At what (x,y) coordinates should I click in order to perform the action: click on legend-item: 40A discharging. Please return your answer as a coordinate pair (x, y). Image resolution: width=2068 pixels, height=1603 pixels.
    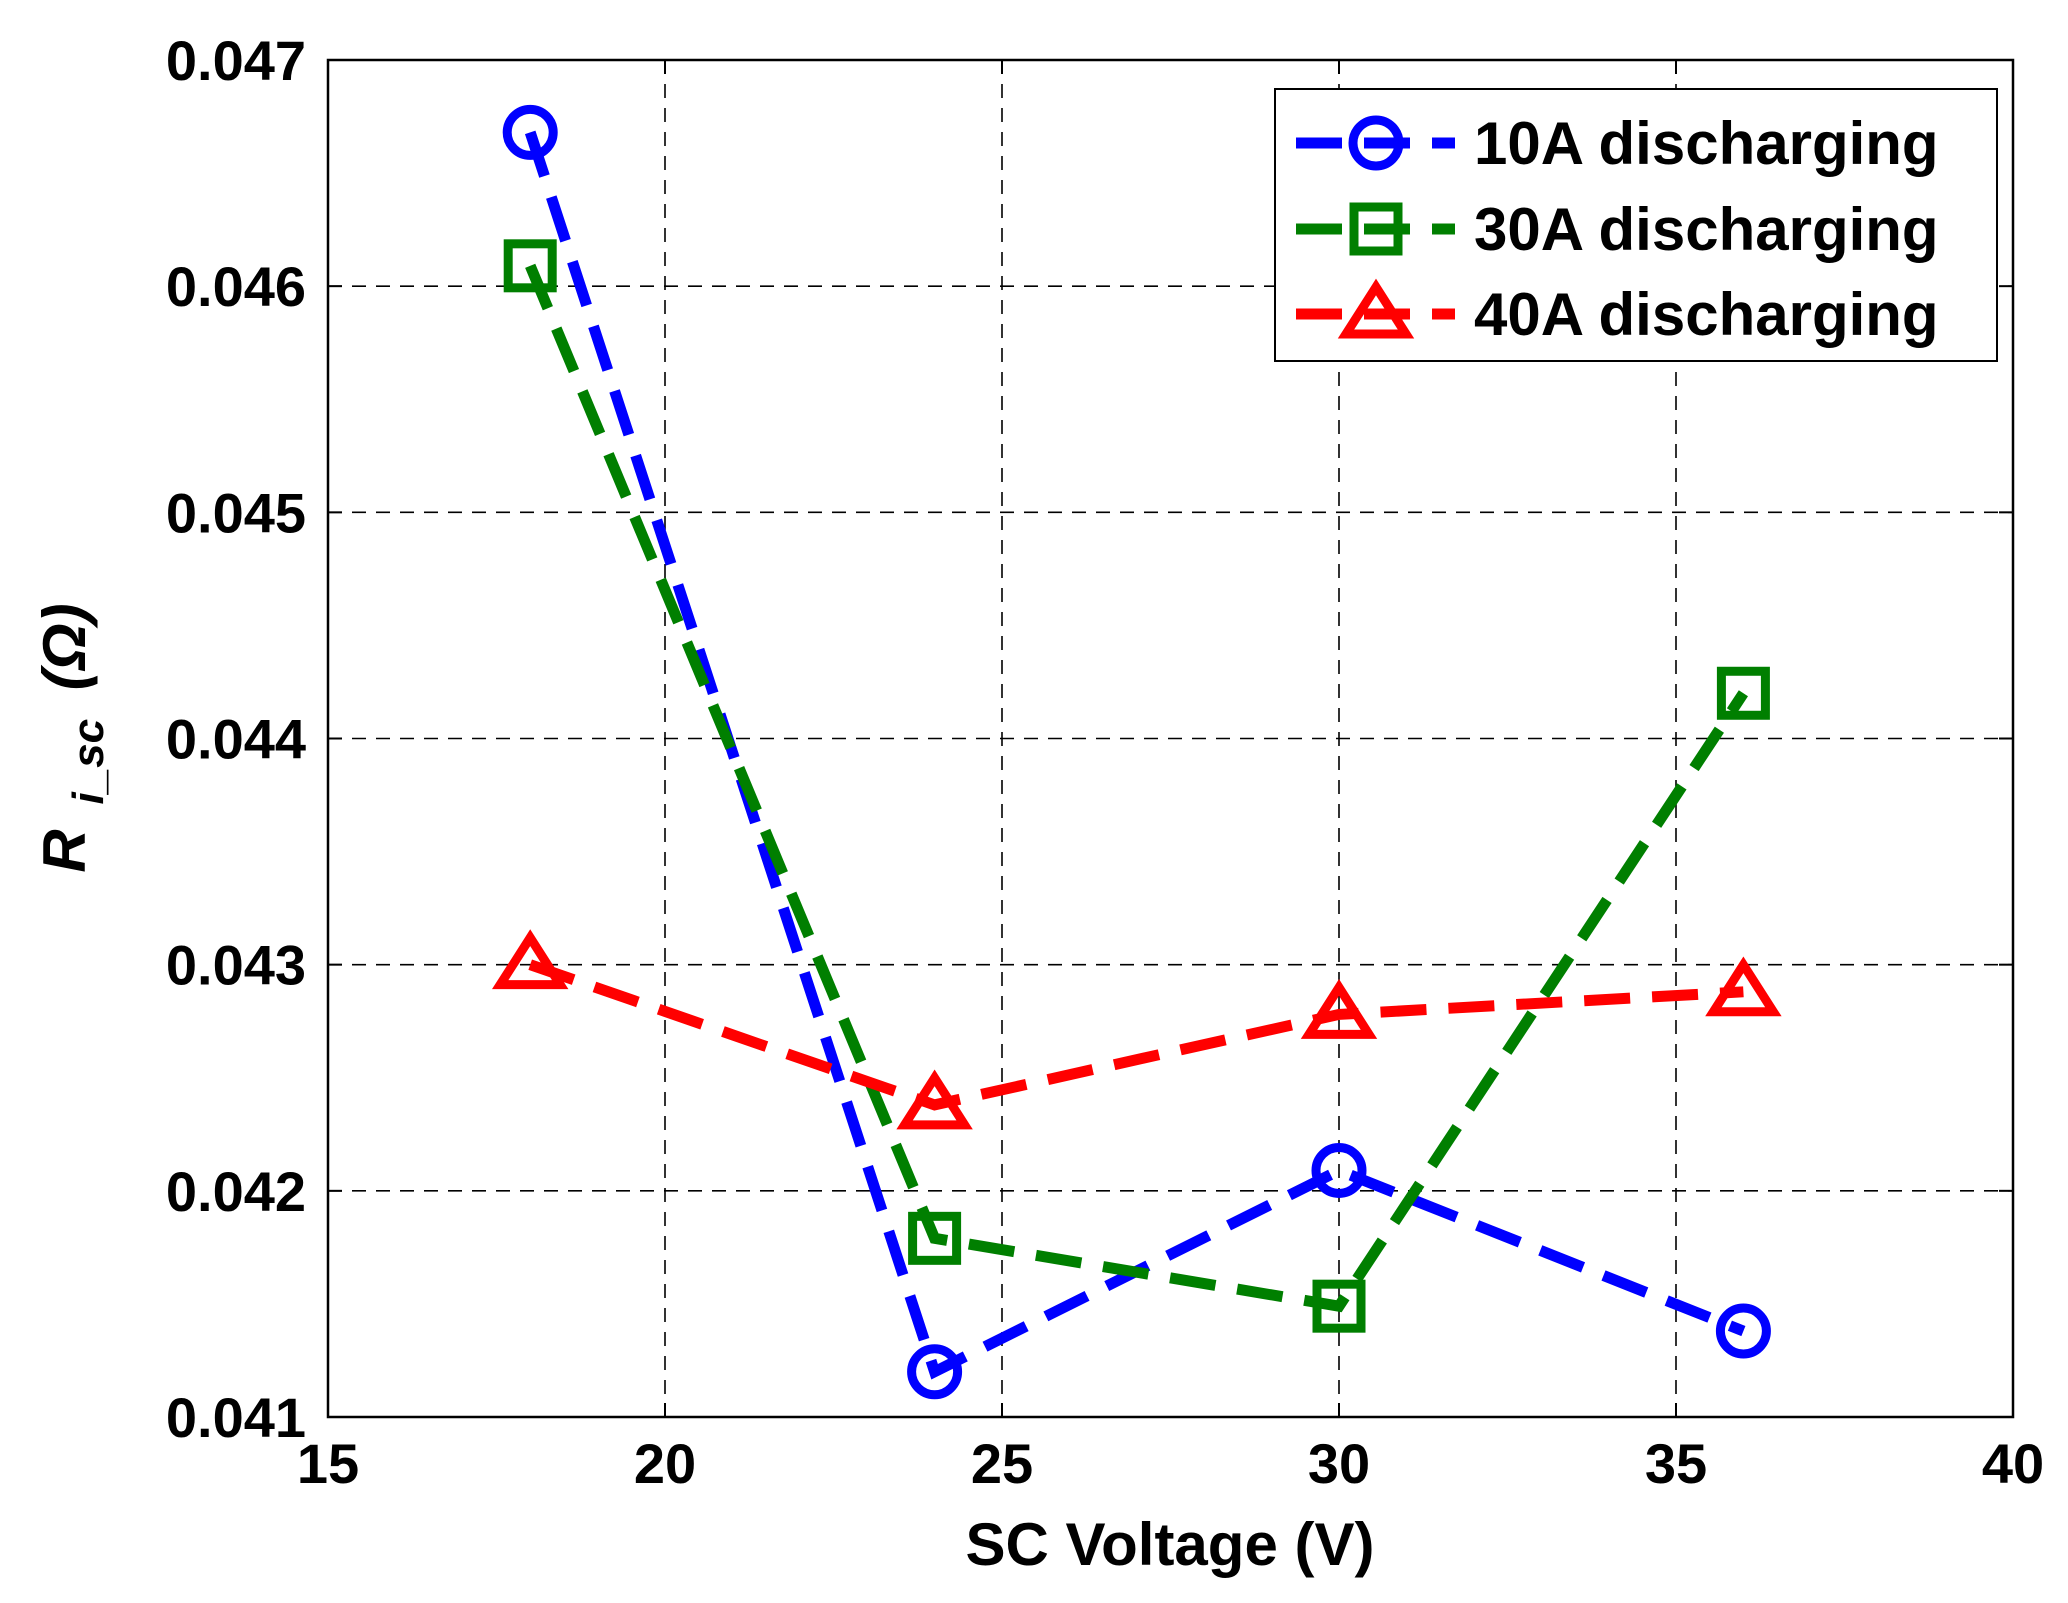
    Looking at the image, I should click on (1617, 313).